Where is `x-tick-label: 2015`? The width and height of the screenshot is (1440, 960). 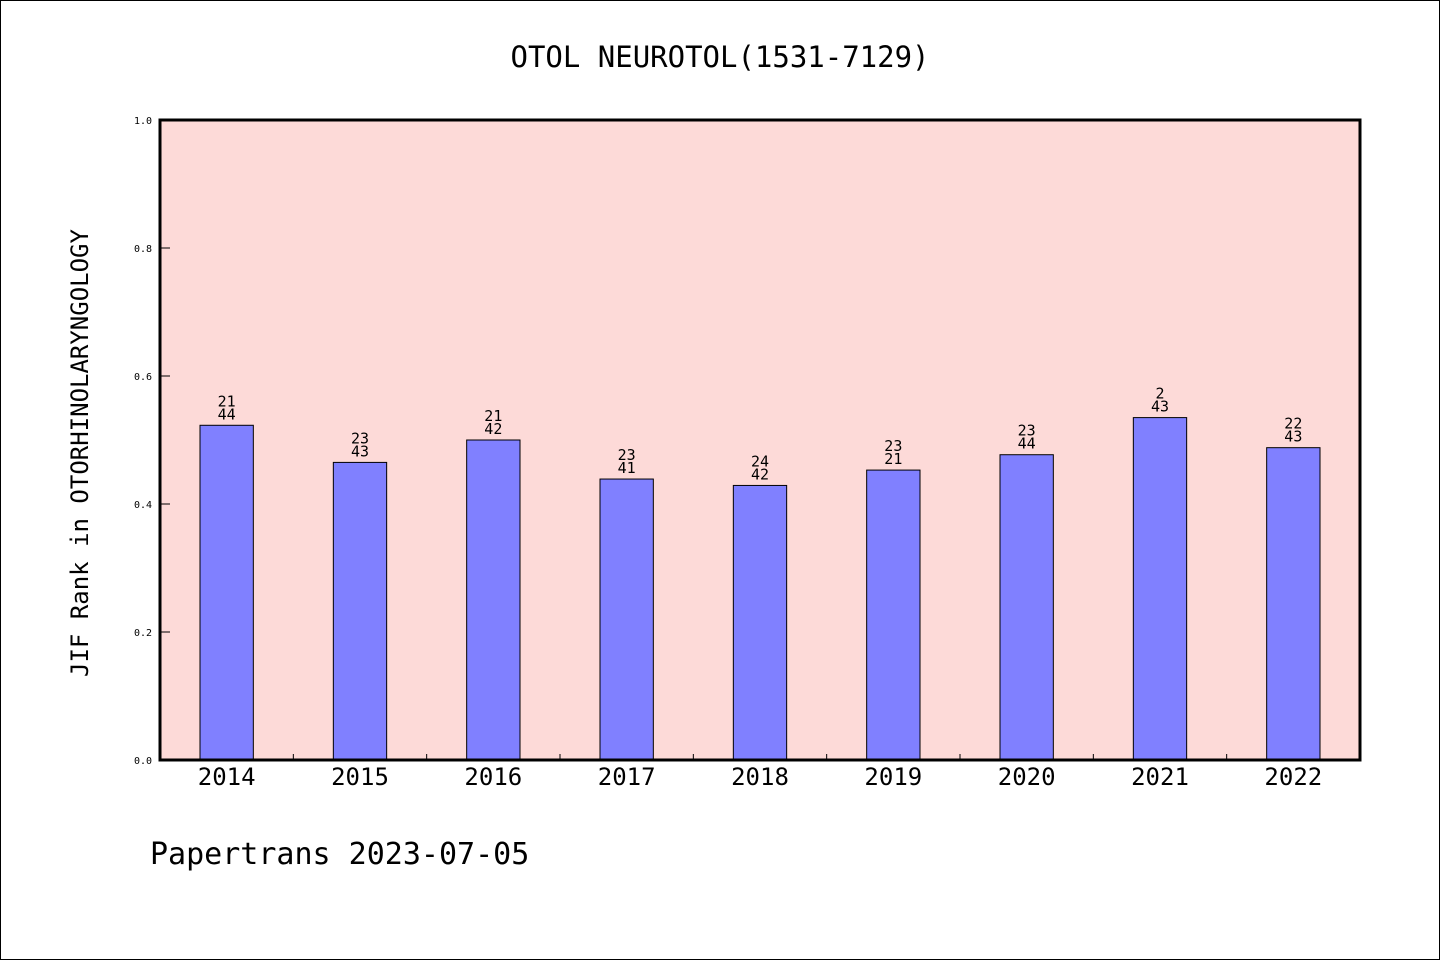
x-tick-label: 2015 is located at coordinates (360, 777).